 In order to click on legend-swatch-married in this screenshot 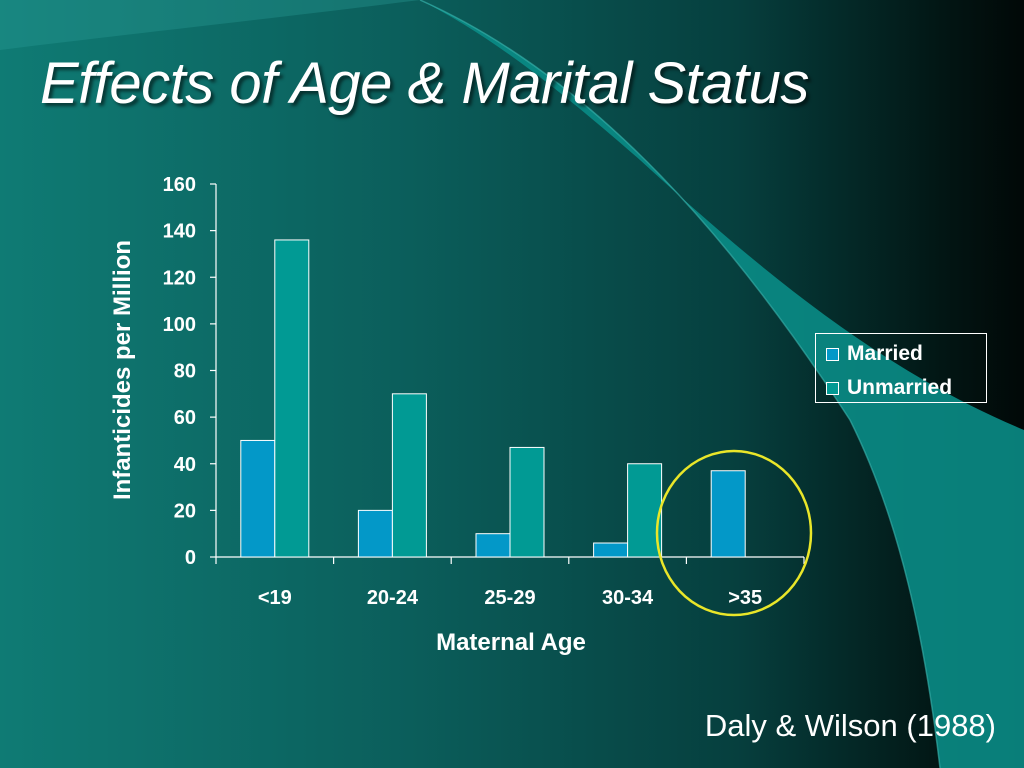, I will do `click(832, 354)`.